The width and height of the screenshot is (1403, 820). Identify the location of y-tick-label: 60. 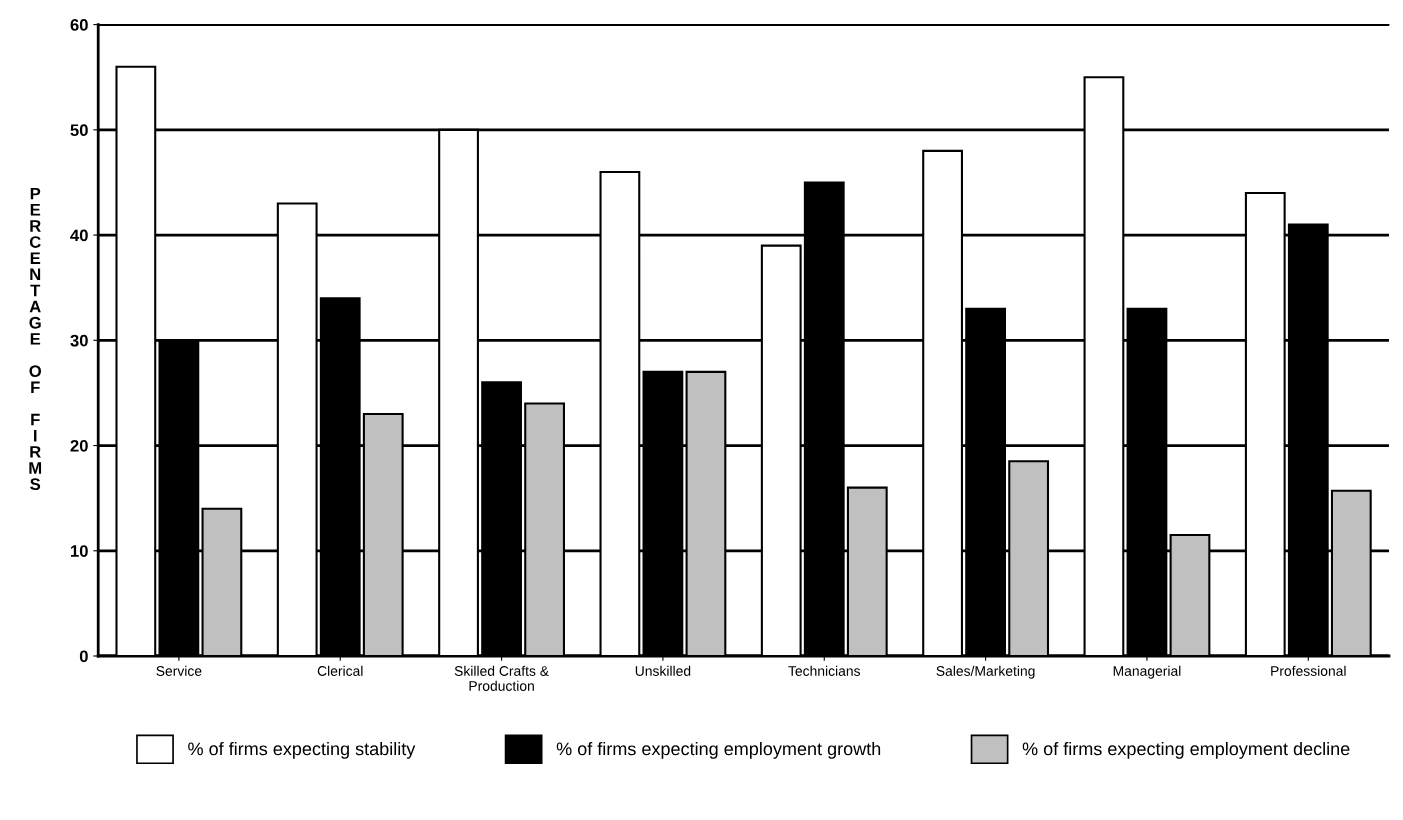
(79, 25).